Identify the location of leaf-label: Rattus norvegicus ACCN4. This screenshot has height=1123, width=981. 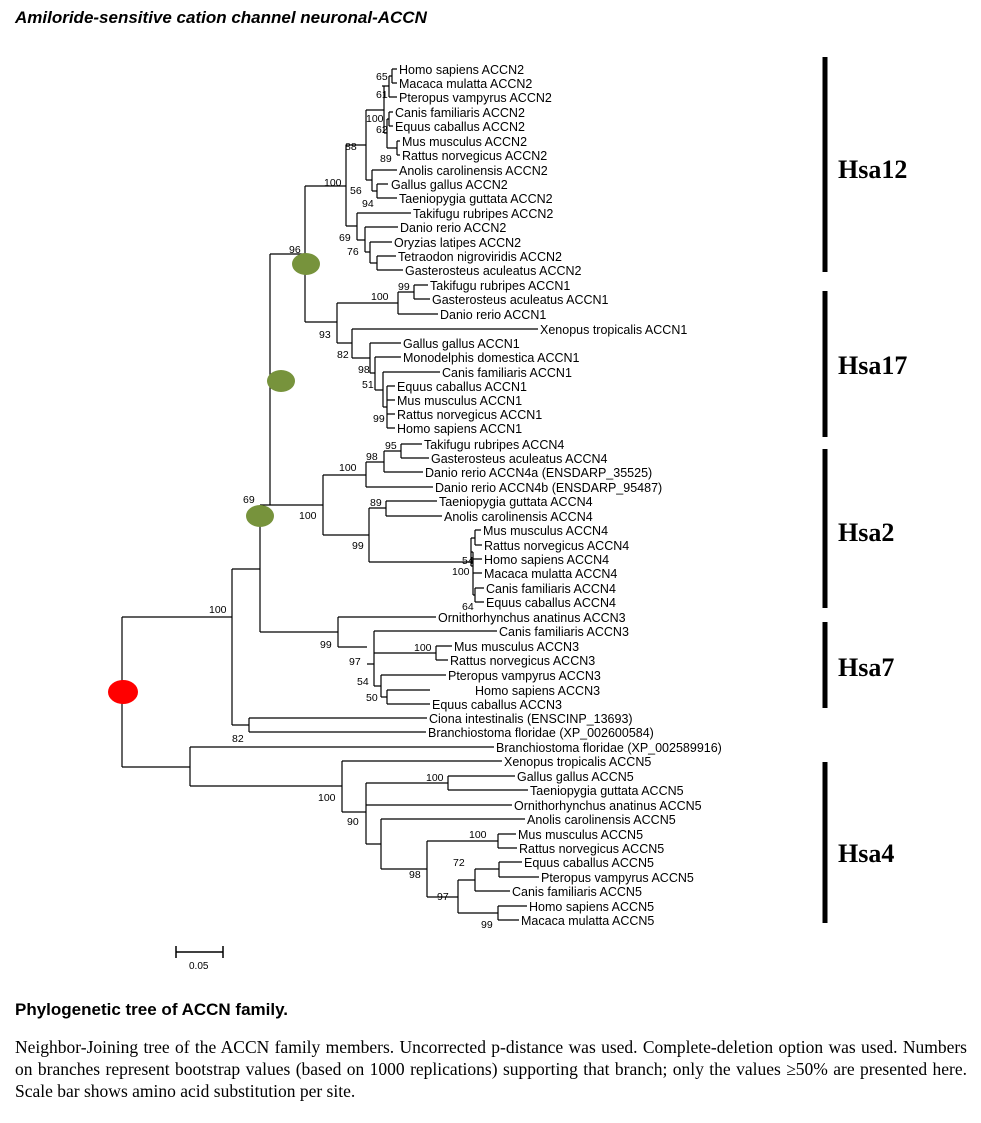
(556, 546).